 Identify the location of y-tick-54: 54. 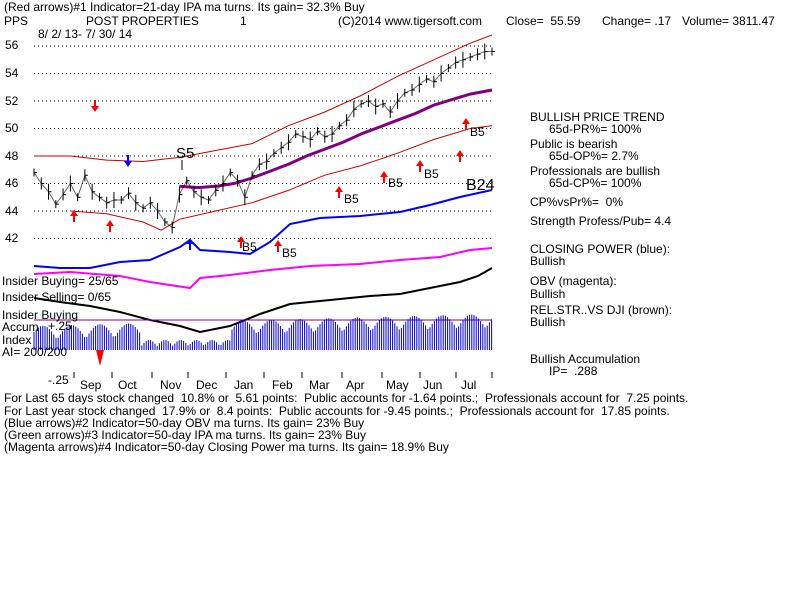
(12, 73).